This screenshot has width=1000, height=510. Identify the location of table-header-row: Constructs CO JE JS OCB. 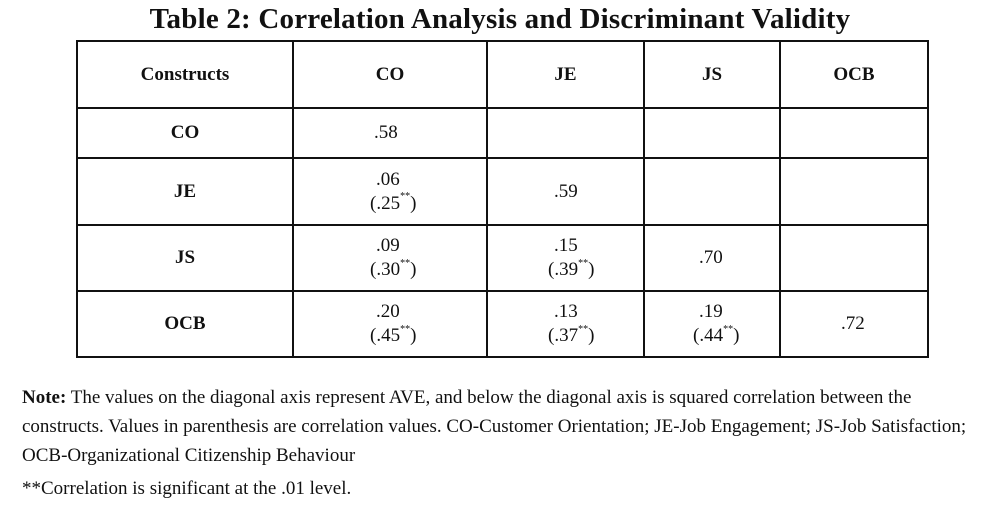
(502, 74).